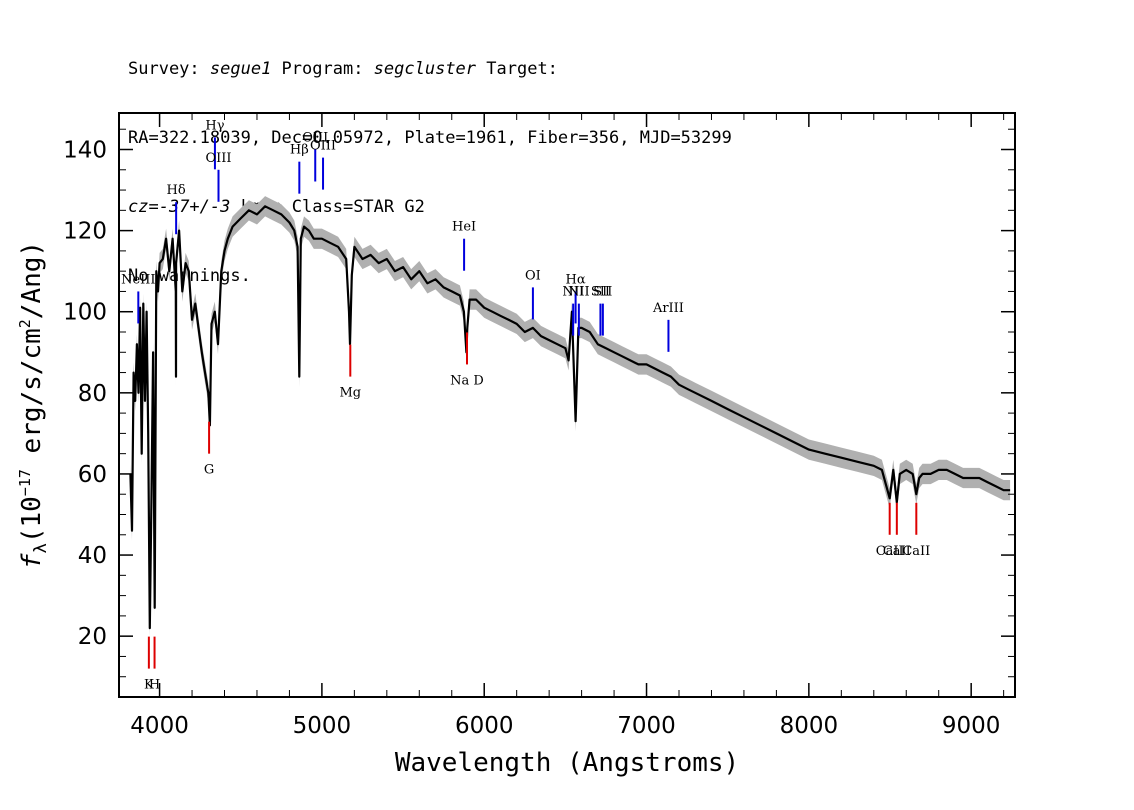 The image size is (1134, 810). I want to click on y-axis-label-mid: erg/s/cm, so click(32, 398).